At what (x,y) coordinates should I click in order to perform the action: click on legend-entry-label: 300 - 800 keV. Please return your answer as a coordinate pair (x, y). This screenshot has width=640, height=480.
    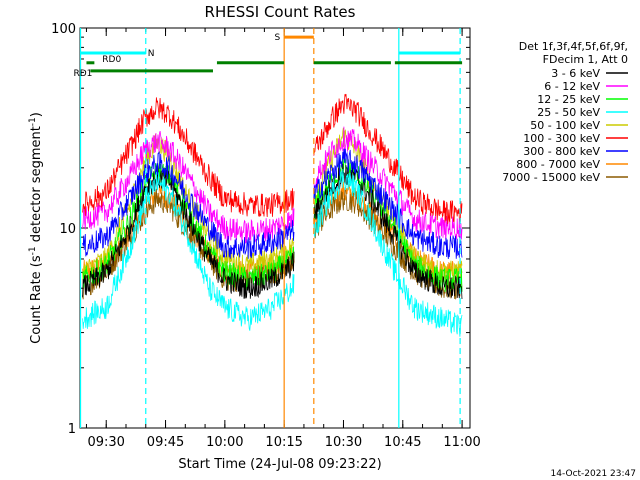
    Looking at the image, I should click on (561, 151).